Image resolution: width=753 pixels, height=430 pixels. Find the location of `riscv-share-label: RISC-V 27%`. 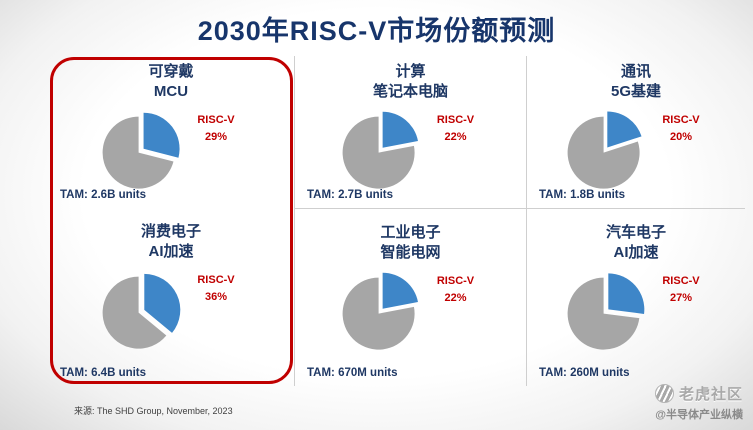

riscv-share-label: RISC-V 27% is located at coordinates (681, 285).